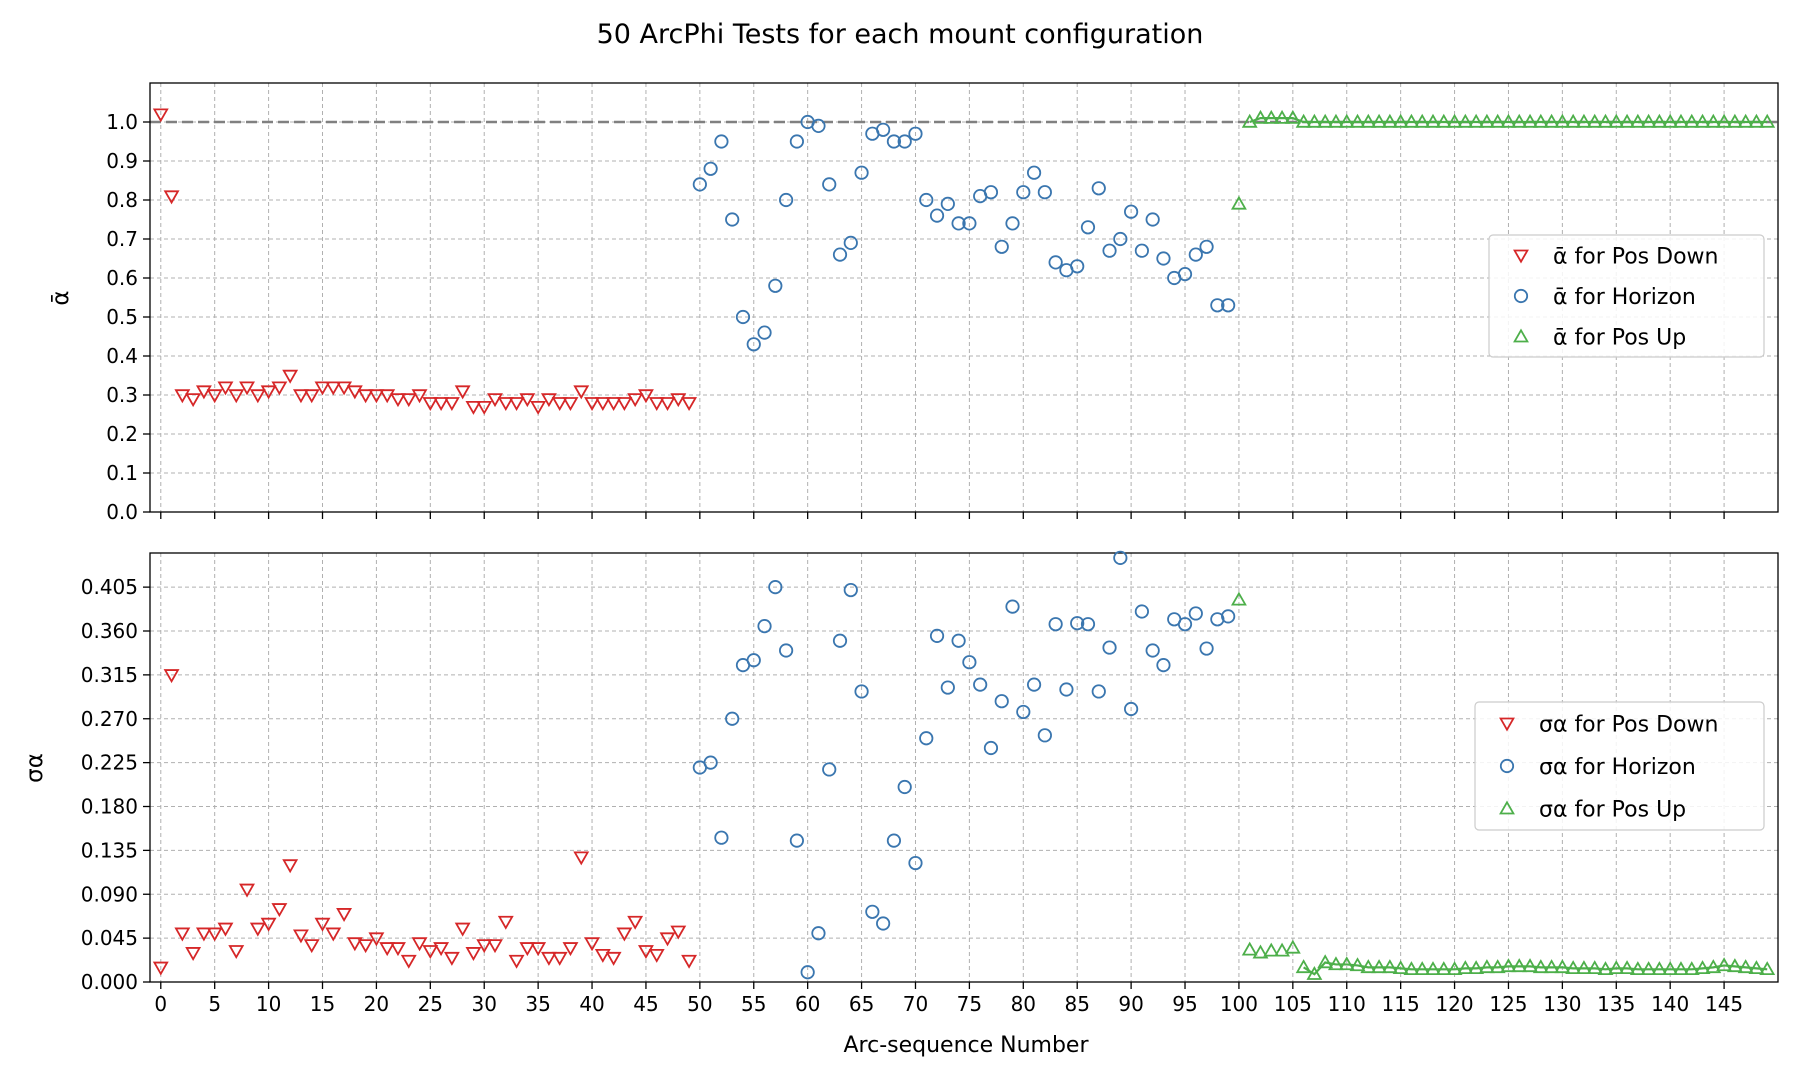 Image resolution: width=1800 pixels, height=1080 pixels. Describe the element at coordinates (1503, 159) in the screenshot. I see `series-pos-up` at that location.